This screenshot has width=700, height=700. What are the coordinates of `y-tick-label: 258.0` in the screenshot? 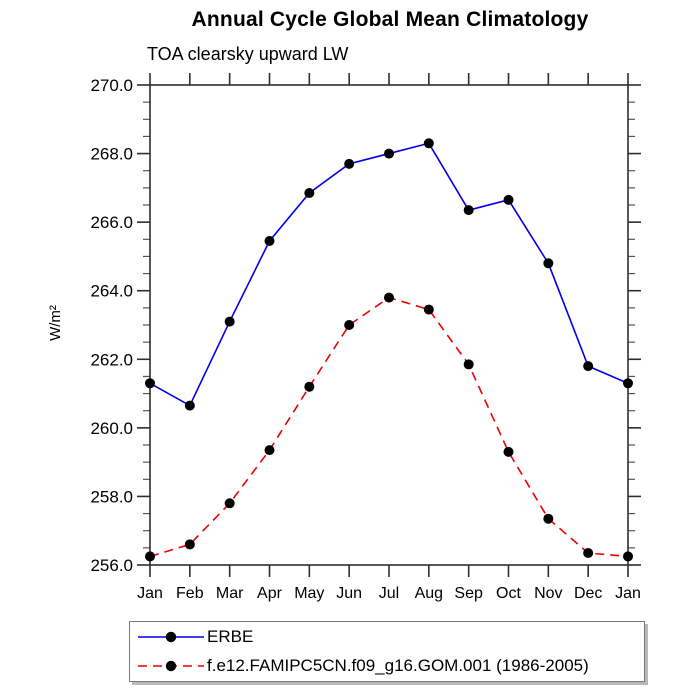 It's located at (111, 496).